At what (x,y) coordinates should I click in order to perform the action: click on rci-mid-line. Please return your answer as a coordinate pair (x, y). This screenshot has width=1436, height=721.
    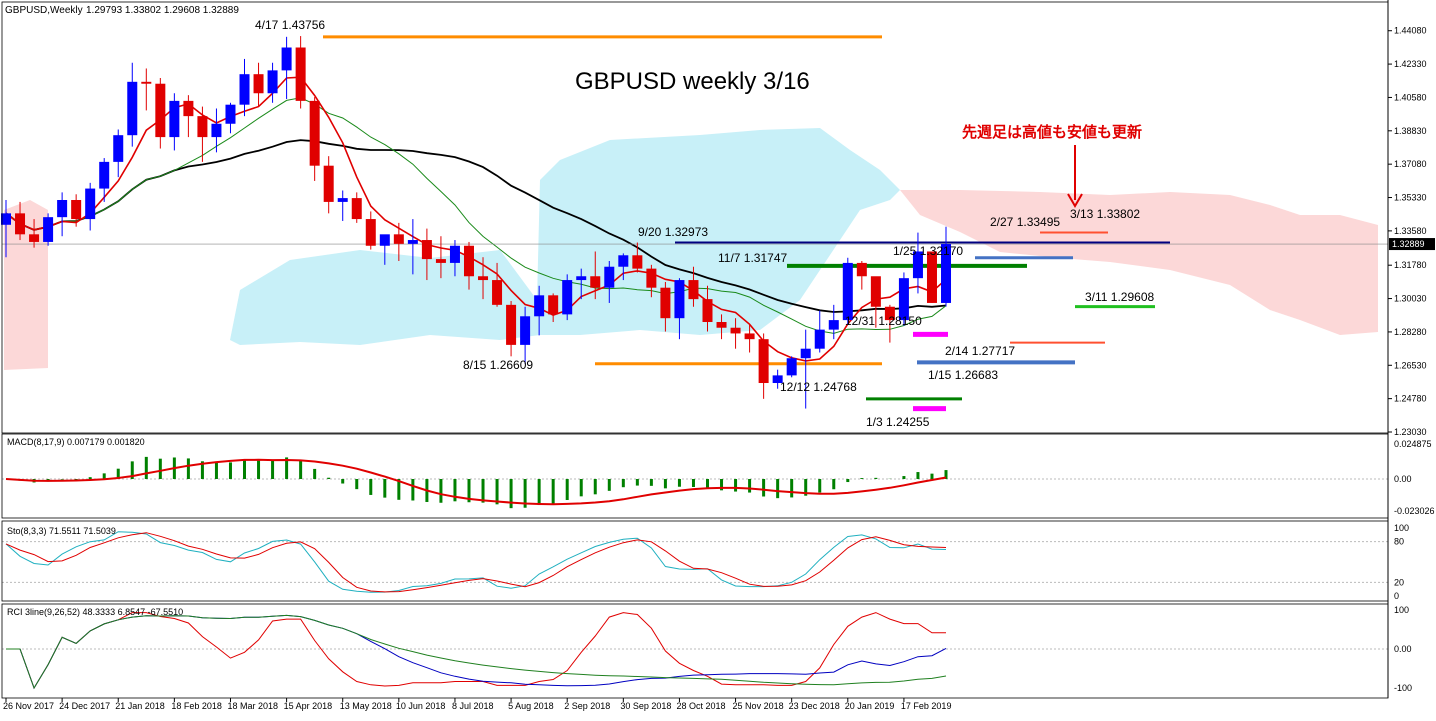
    Looking at the image, I should click on (476, 652).